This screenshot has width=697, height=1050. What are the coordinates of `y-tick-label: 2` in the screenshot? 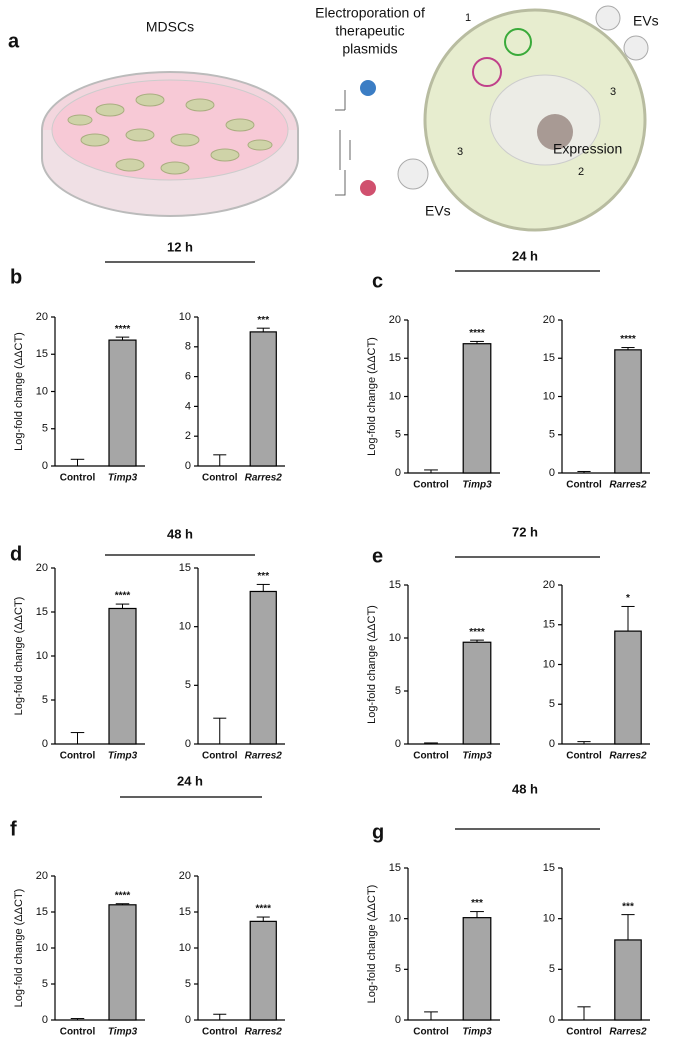 It's located at (188, 436).